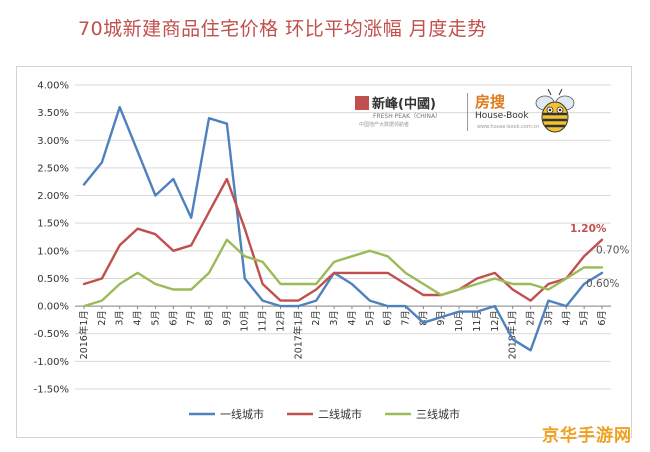 The image size is (650, 452). Describe the element at coordinates (84, 334) in the screenshot. I see `x-tick-label: 2016年1月` at that location.